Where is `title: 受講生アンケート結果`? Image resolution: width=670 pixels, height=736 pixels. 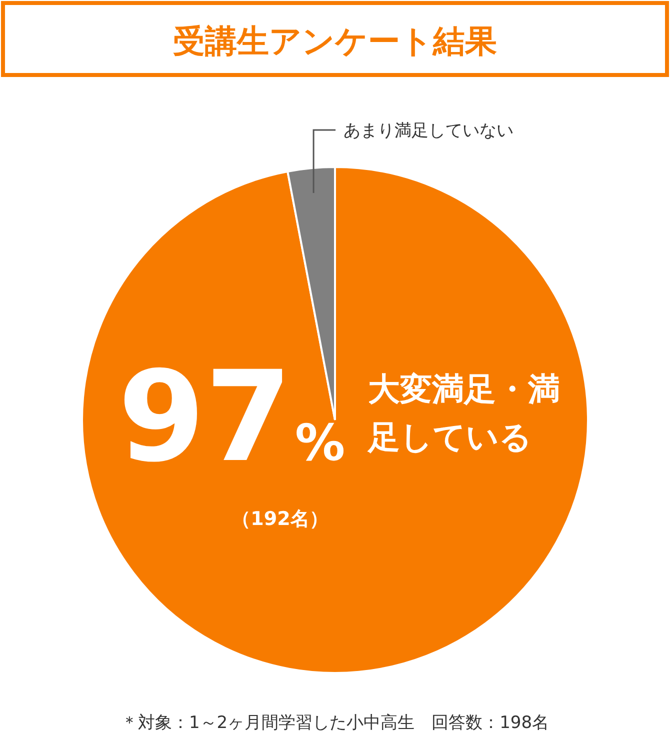 title: 受講生アンケート結果 is located at coordinates (335, 41).